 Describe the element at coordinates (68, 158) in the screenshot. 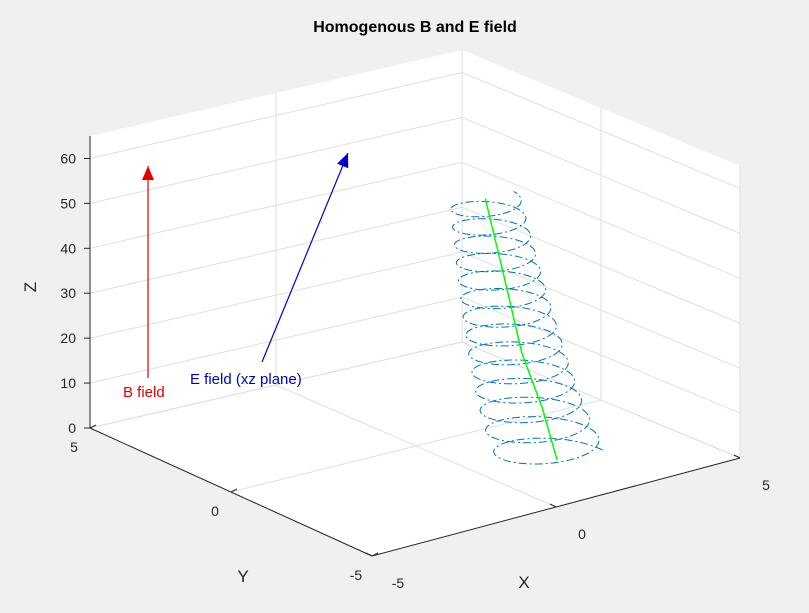

I see `z-tick-label: 60` at that location.